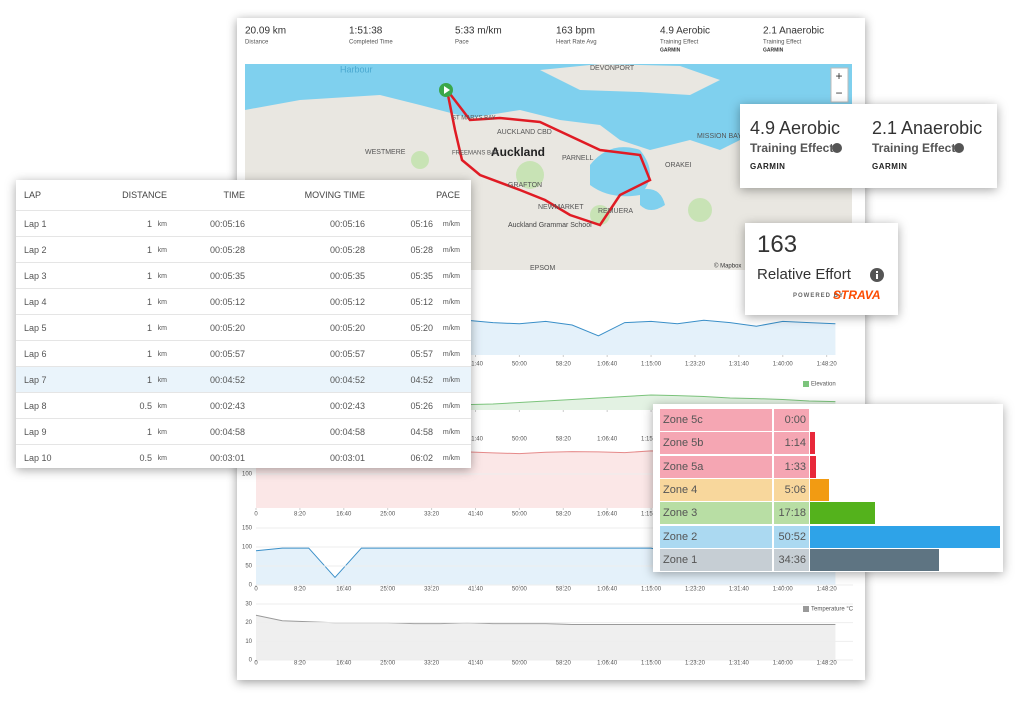 This screenshot has height=727, width=1024. I want to click on time: 00:05:16, so click(227, 224).